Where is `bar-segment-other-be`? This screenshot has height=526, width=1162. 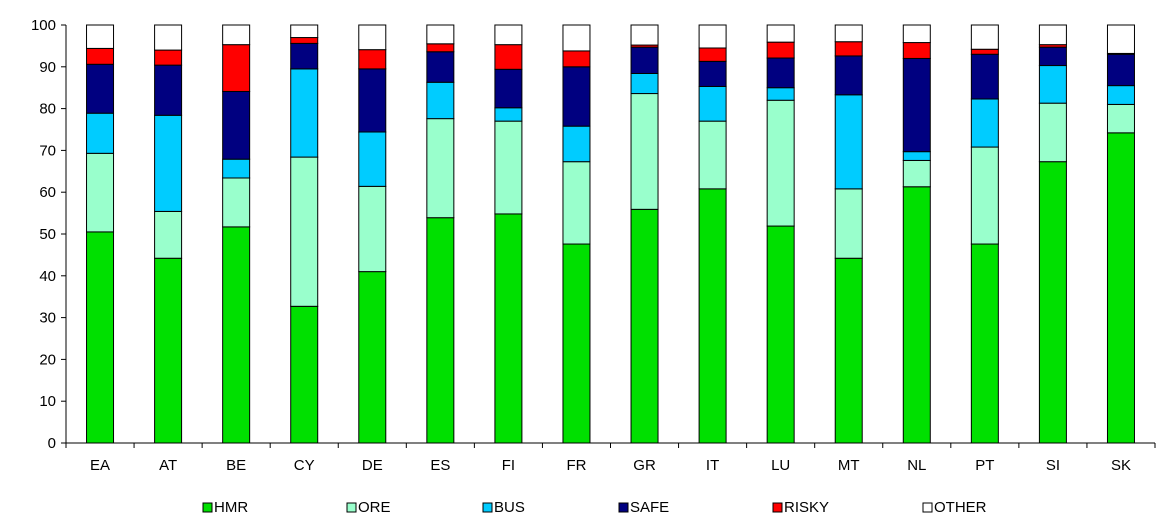
bar-segment-other-be is located at coordinates (236, 35).